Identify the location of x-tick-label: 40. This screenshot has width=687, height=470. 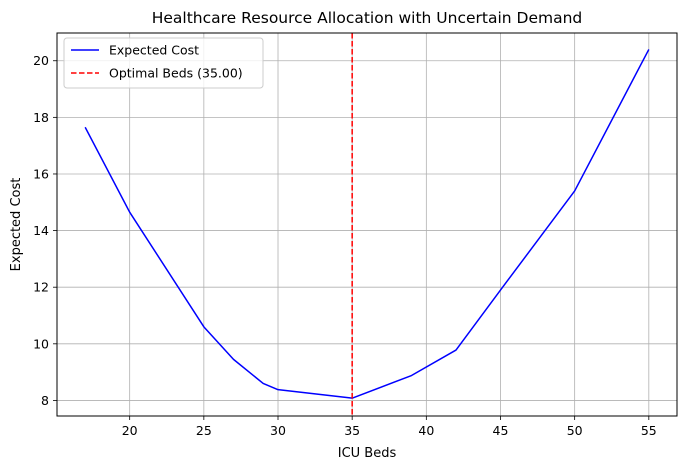
(426, 430).